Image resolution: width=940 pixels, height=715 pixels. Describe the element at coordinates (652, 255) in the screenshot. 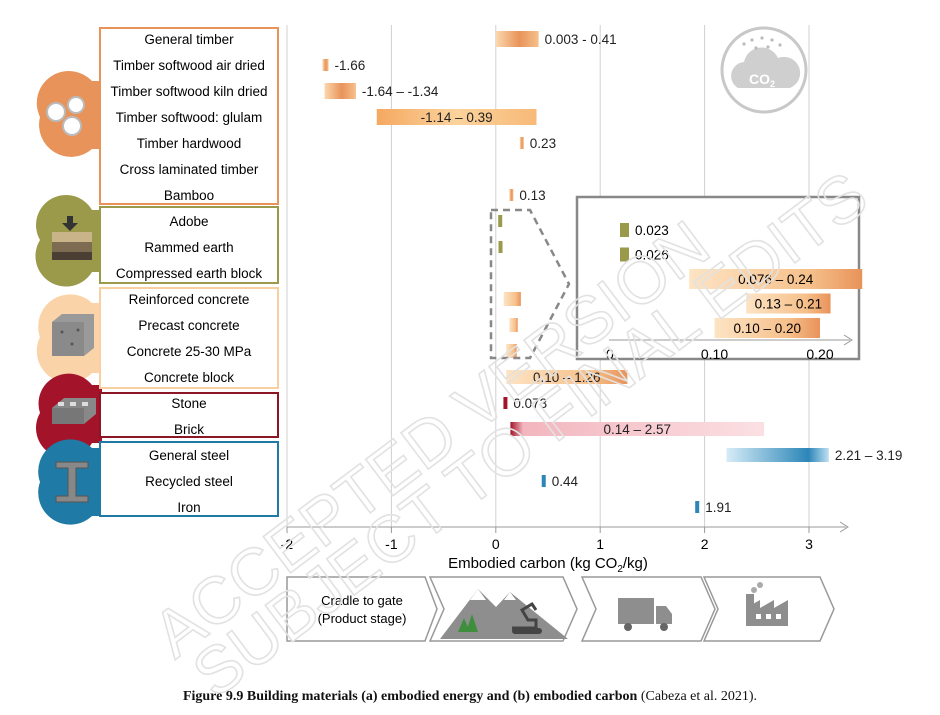

I see `inset-data-label: 0.026` at that location.